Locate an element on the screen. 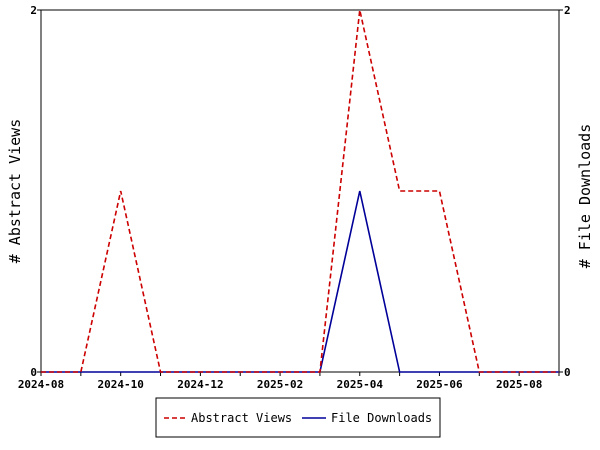 This screenshot has height=450, width=600. x-tick-label: 2024-10 is located at coordinates (121, 384).